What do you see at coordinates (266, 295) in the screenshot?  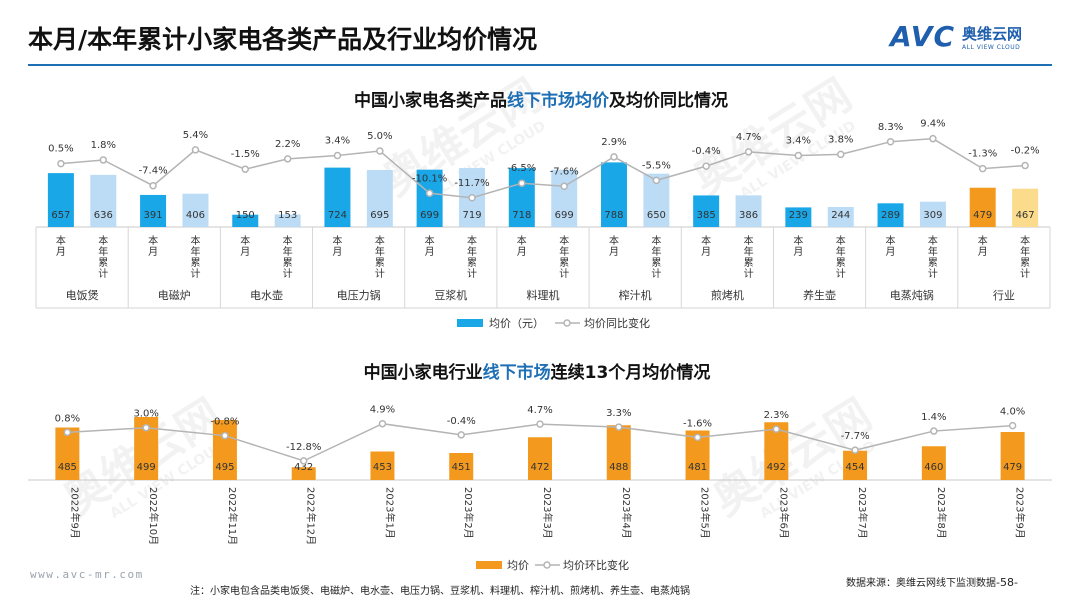 I see `chart1-category-label: 电水壶` at bounding box center [266, 295].